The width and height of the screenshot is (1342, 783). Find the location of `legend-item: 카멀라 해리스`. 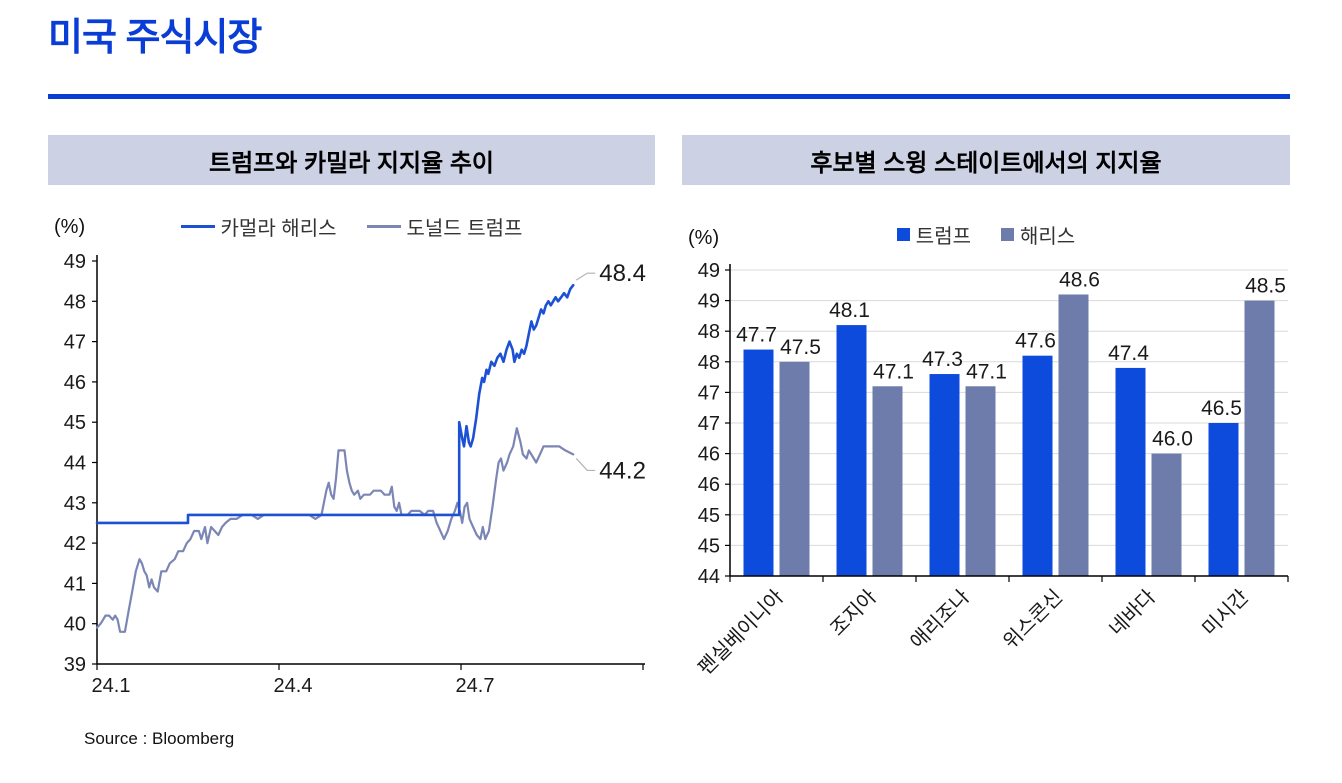

legend-item: 카멀라 해리스 is located at coordinates (258, 226).